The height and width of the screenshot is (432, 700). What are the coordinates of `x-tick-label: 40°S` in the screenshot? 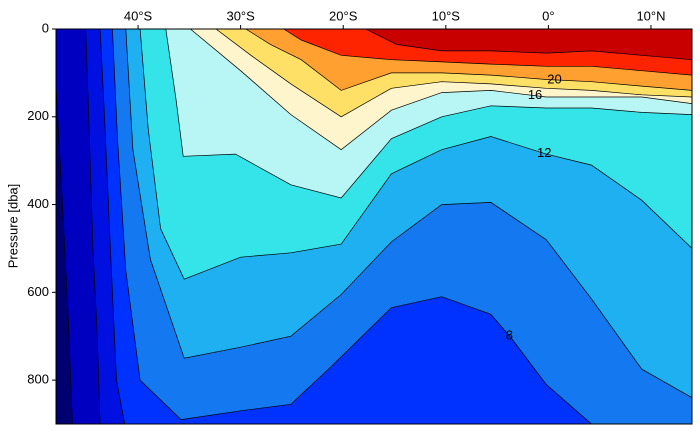 It's located at (138, 15).